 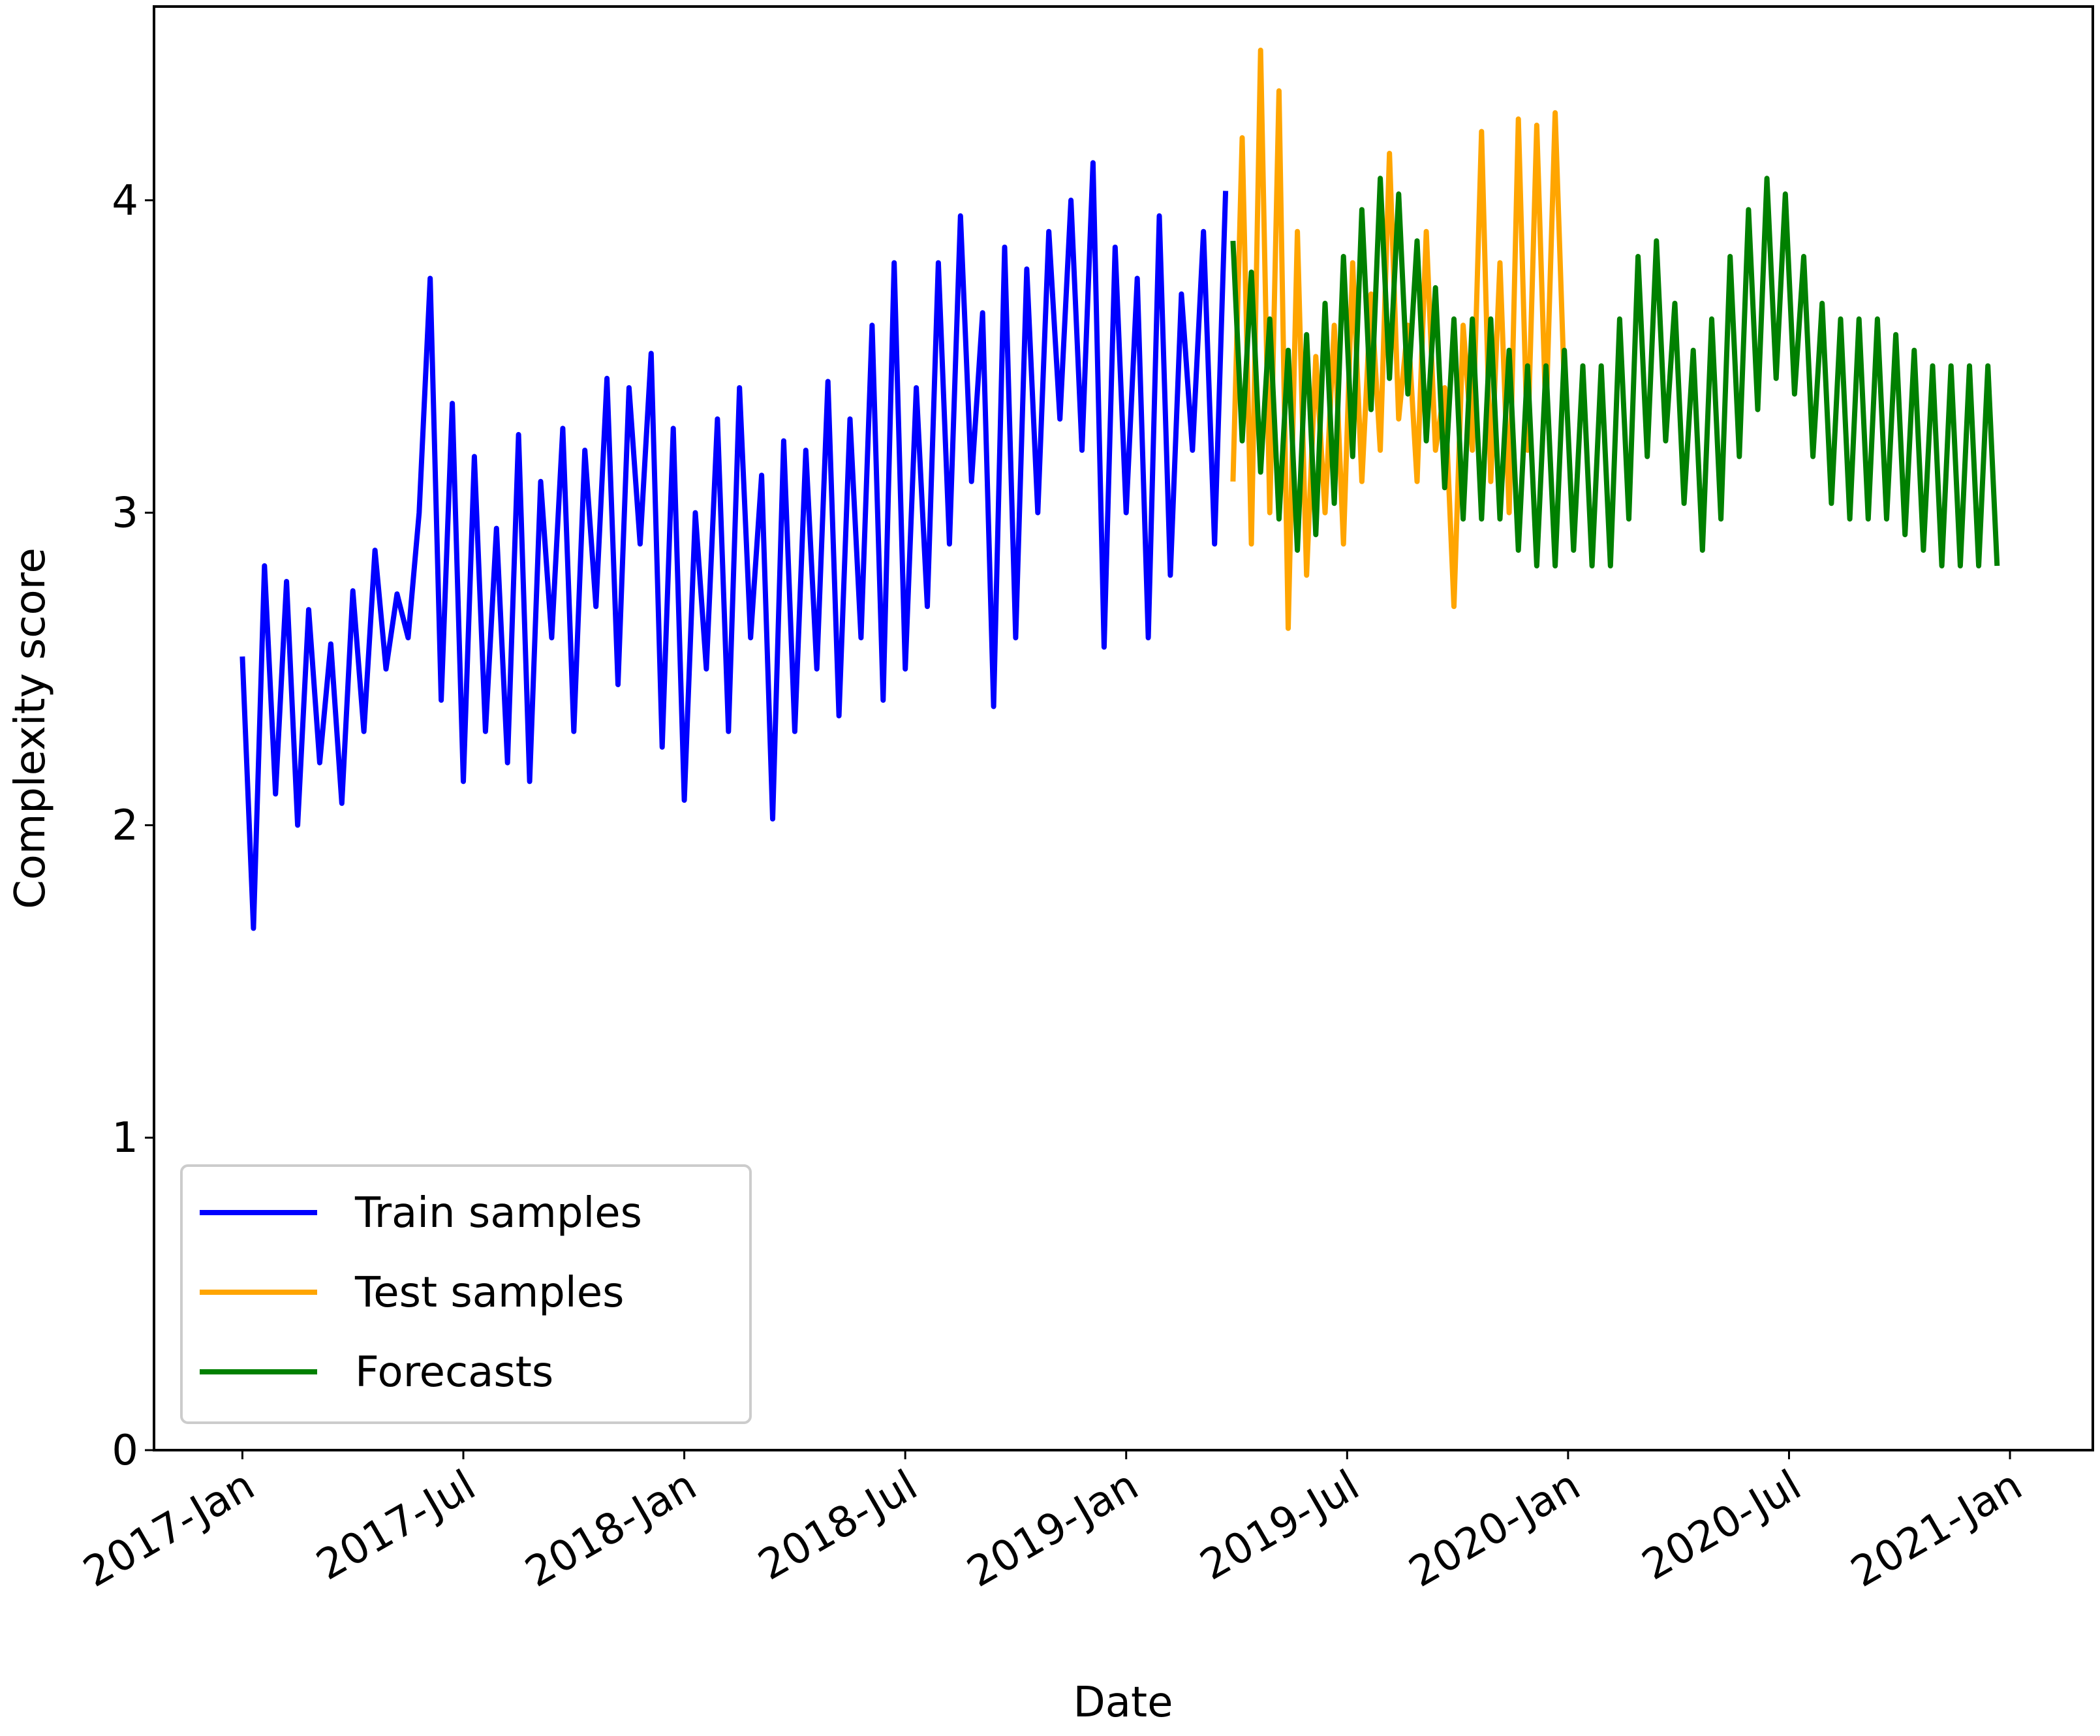 What do you see at coordinates (837, 1525) in the screenshot?
I see `x-tick-label: 2018-Jul` at bounding box center [837, 1525].